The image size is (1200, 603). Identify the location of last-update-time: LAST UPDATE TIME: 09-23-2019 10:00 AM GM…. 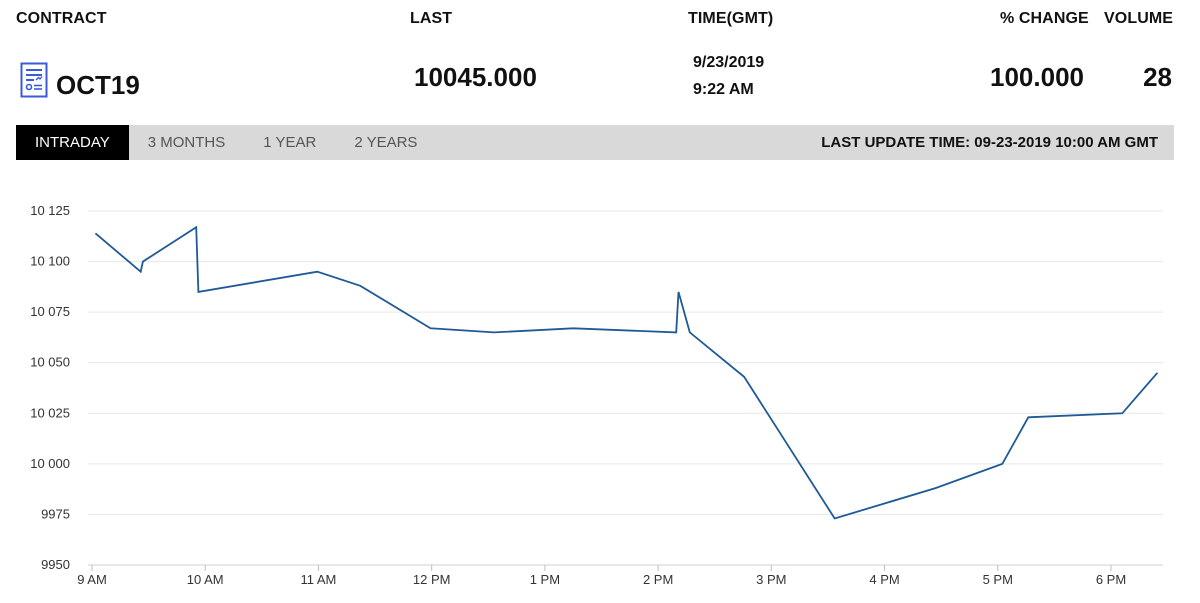
(989, 142).